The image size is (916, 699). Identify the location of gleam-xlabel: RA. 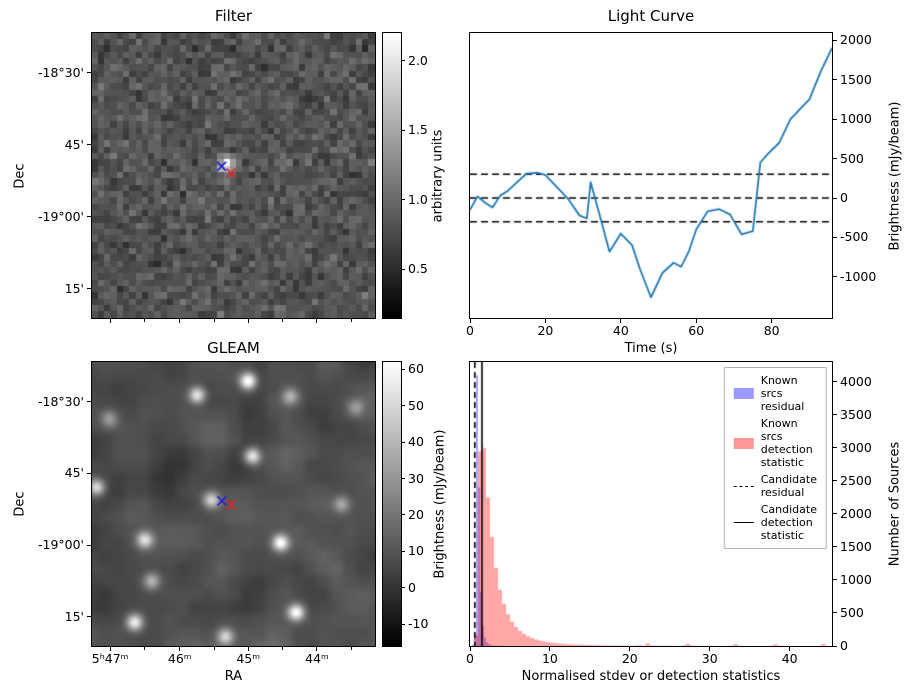
(233, 676).